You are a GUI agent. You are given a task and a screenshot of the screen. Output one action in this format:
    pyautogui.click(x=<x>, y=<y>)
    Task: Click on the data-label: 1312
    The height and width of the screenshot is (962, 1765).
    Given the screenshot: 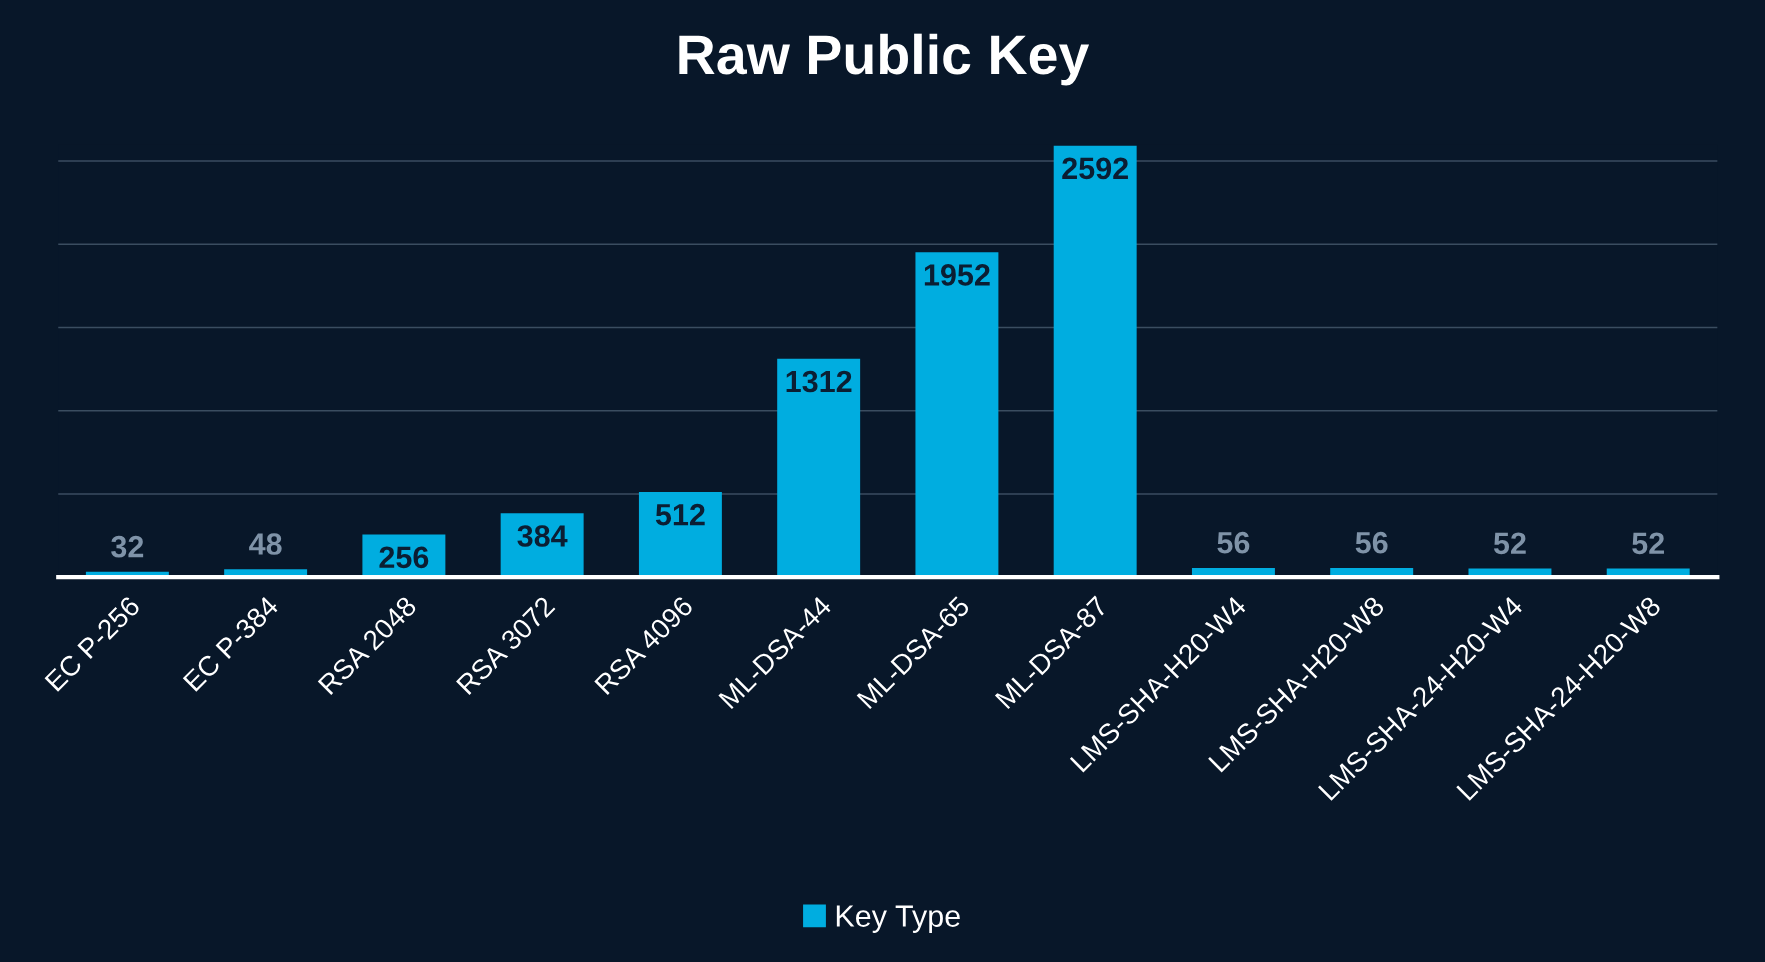 What is the action you would take?
    pyautogui.click(x=819, y=381)
    